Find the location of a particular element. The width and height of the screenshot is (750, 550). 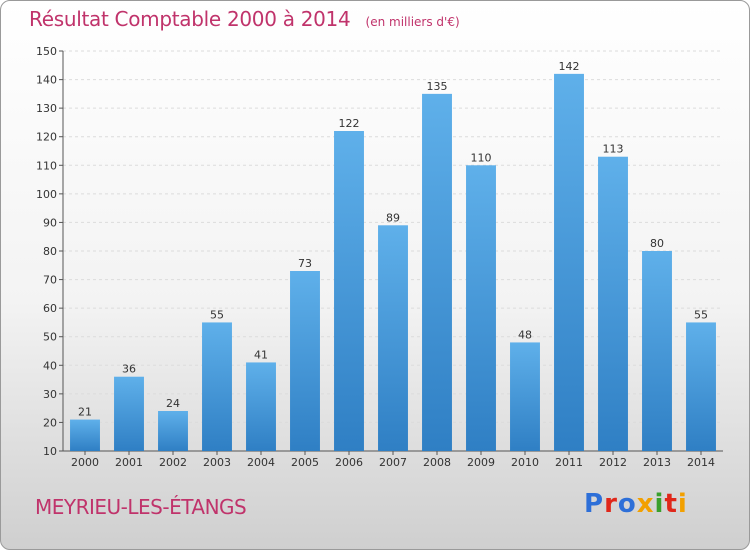

data-label-2014: 55 is located at coordinates (701, 314).